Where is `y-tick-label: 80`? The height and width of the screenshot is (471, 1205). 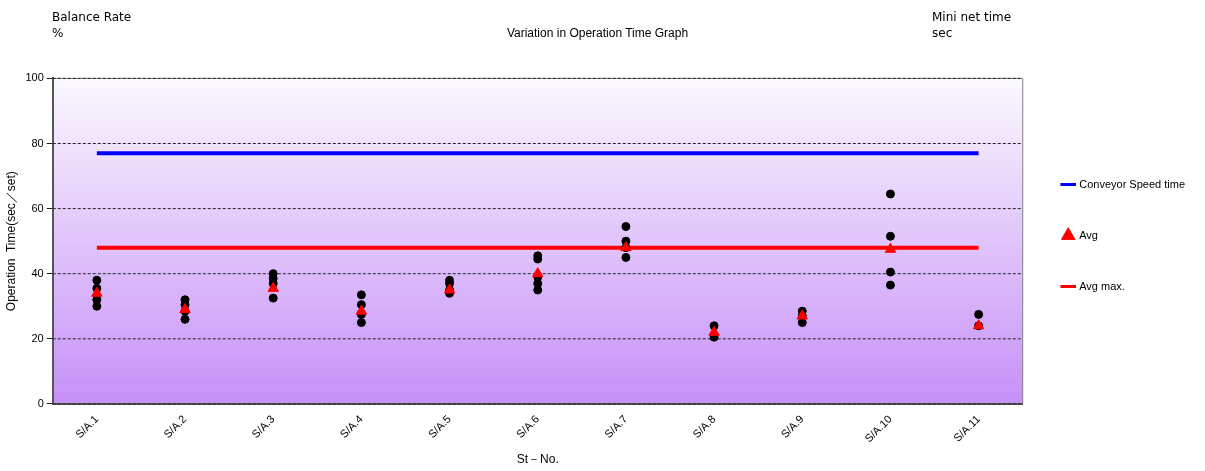
y-tick-label: 80 is located at coordinates (37, 142).